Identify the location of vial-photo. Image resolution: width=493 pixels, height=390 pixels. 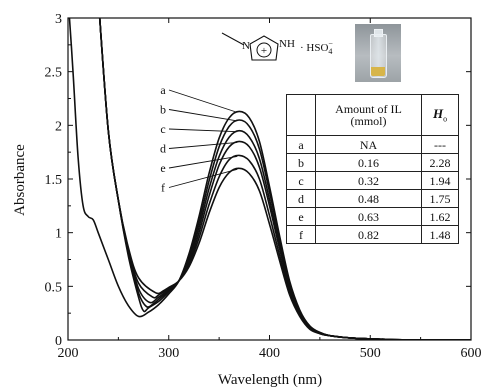
(378, 53).